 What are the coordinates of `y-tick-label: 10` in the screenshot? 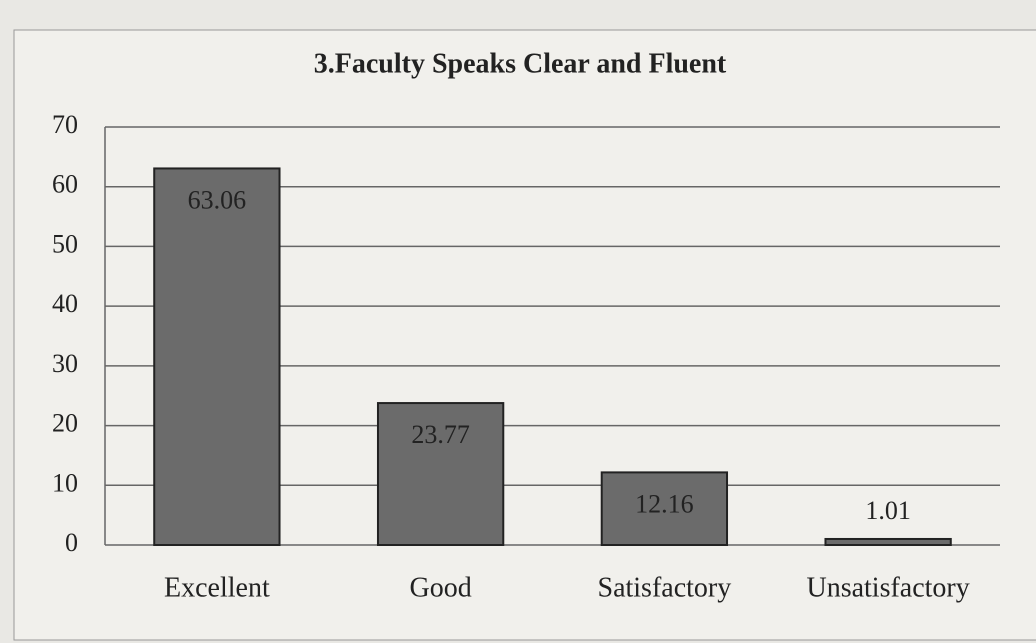 It's located at (65, 482).